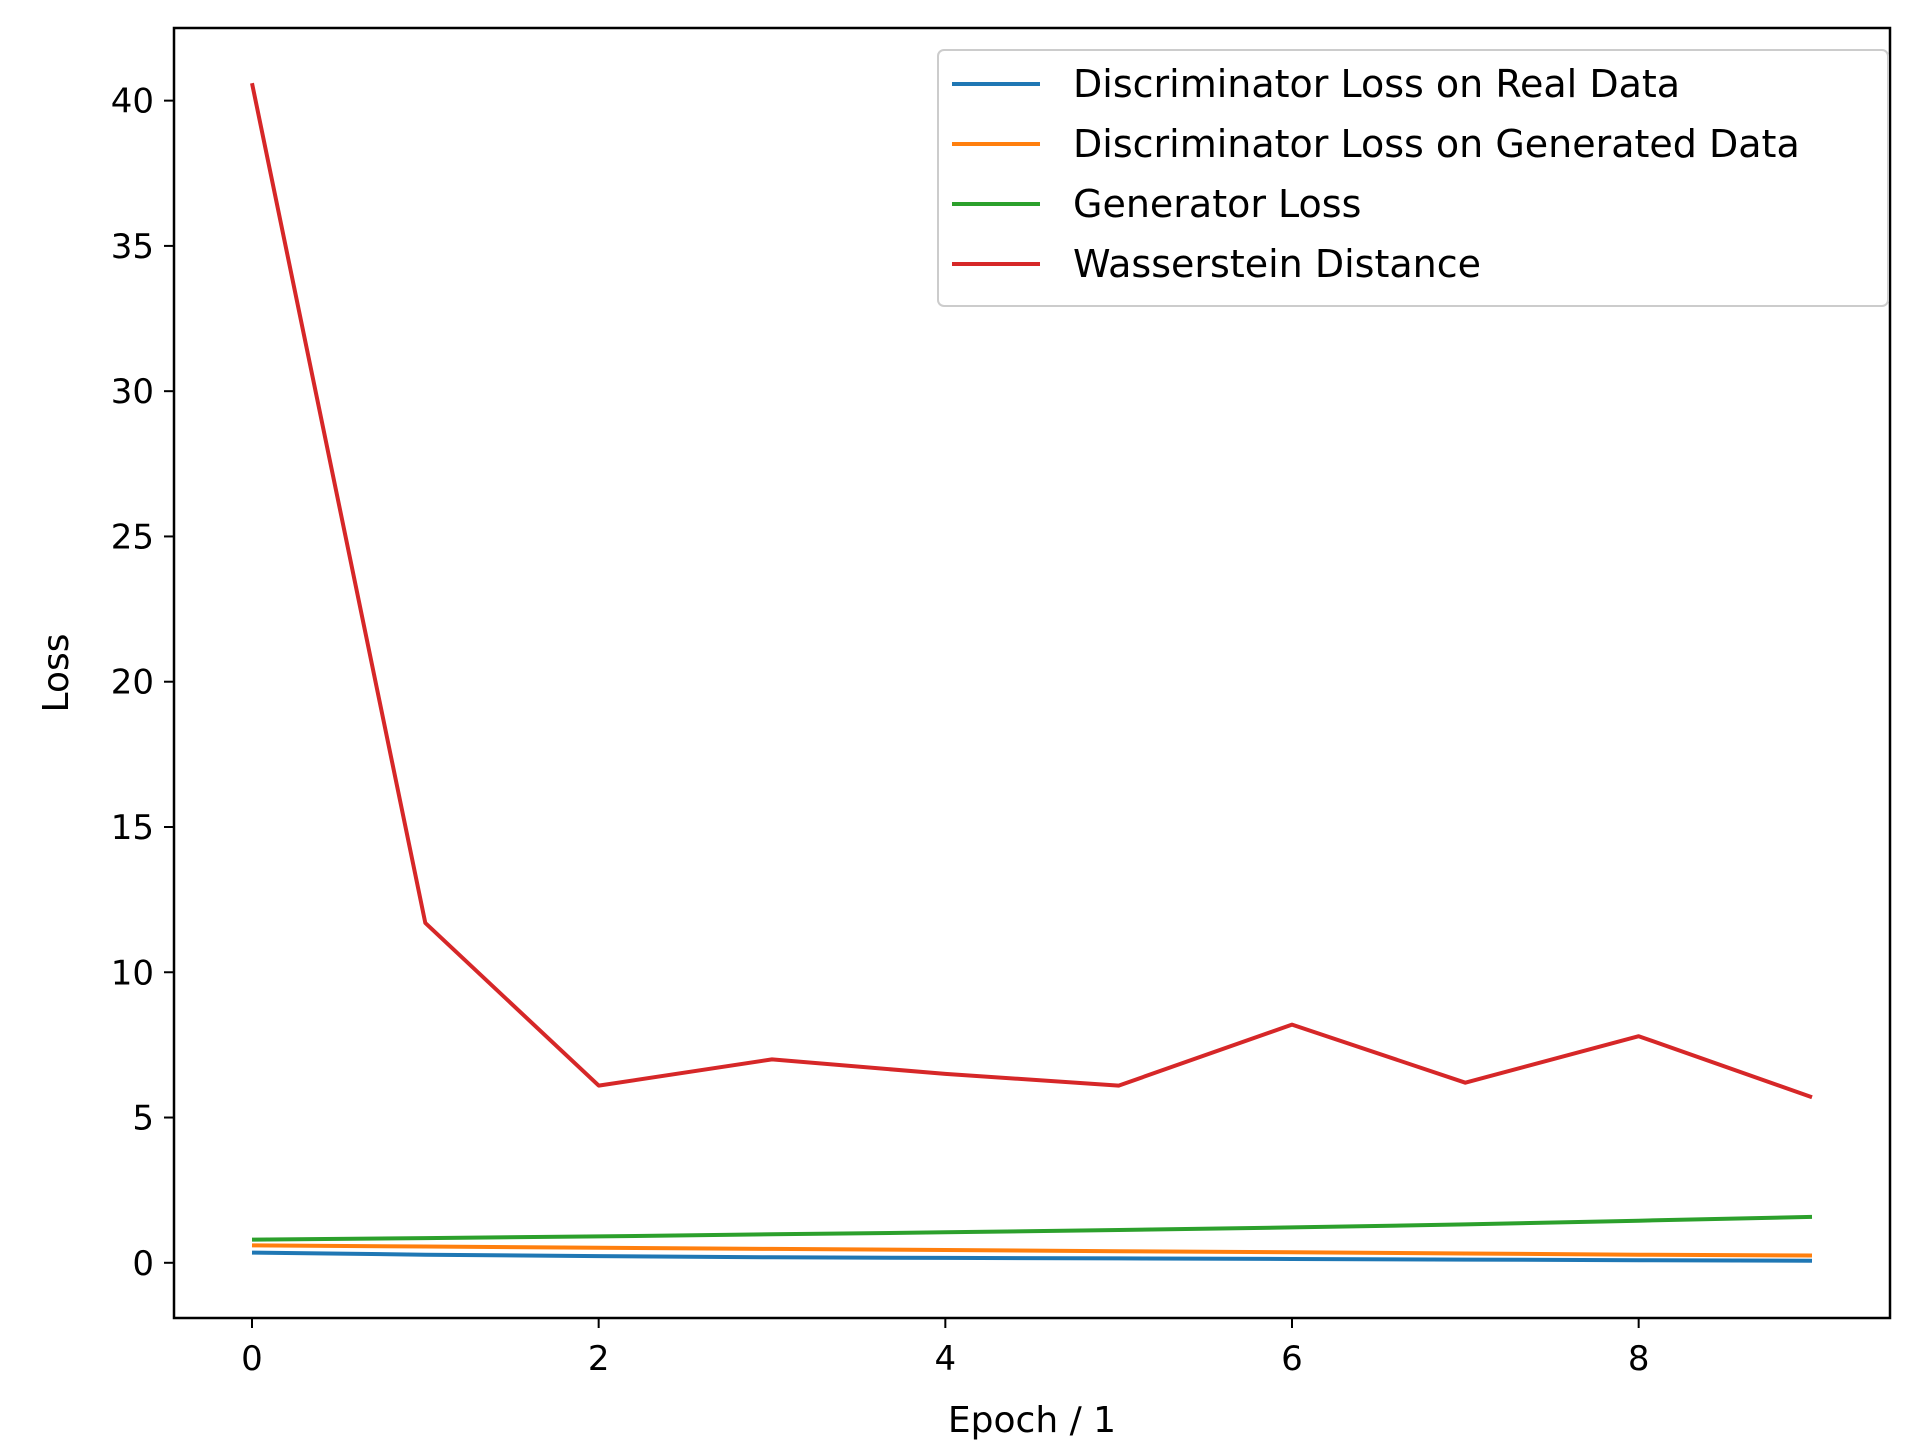  Describe the element at coordinates (143, 1264) in the screenshot. I see `y-tick-label: 0` at that location.